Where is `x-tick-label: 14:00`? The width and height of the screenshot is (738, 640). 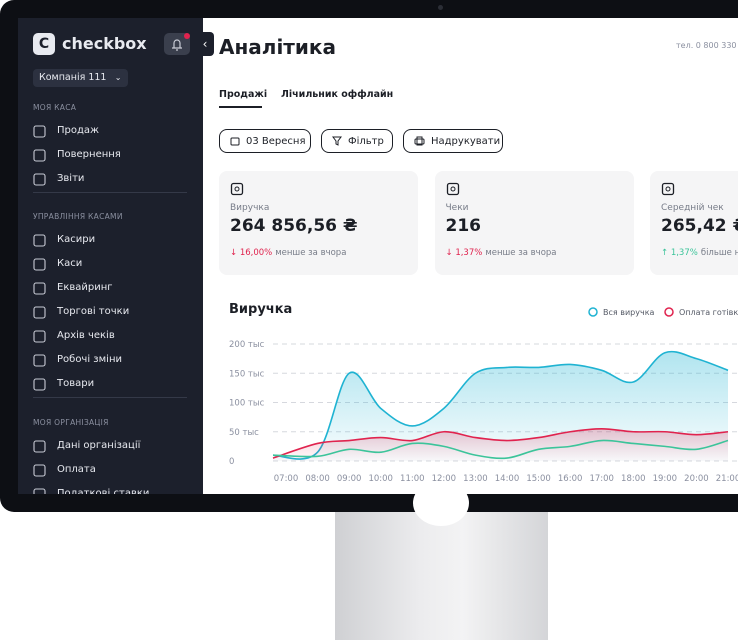
x-tick-label: 14:00 is located at coordinates (507, 479).